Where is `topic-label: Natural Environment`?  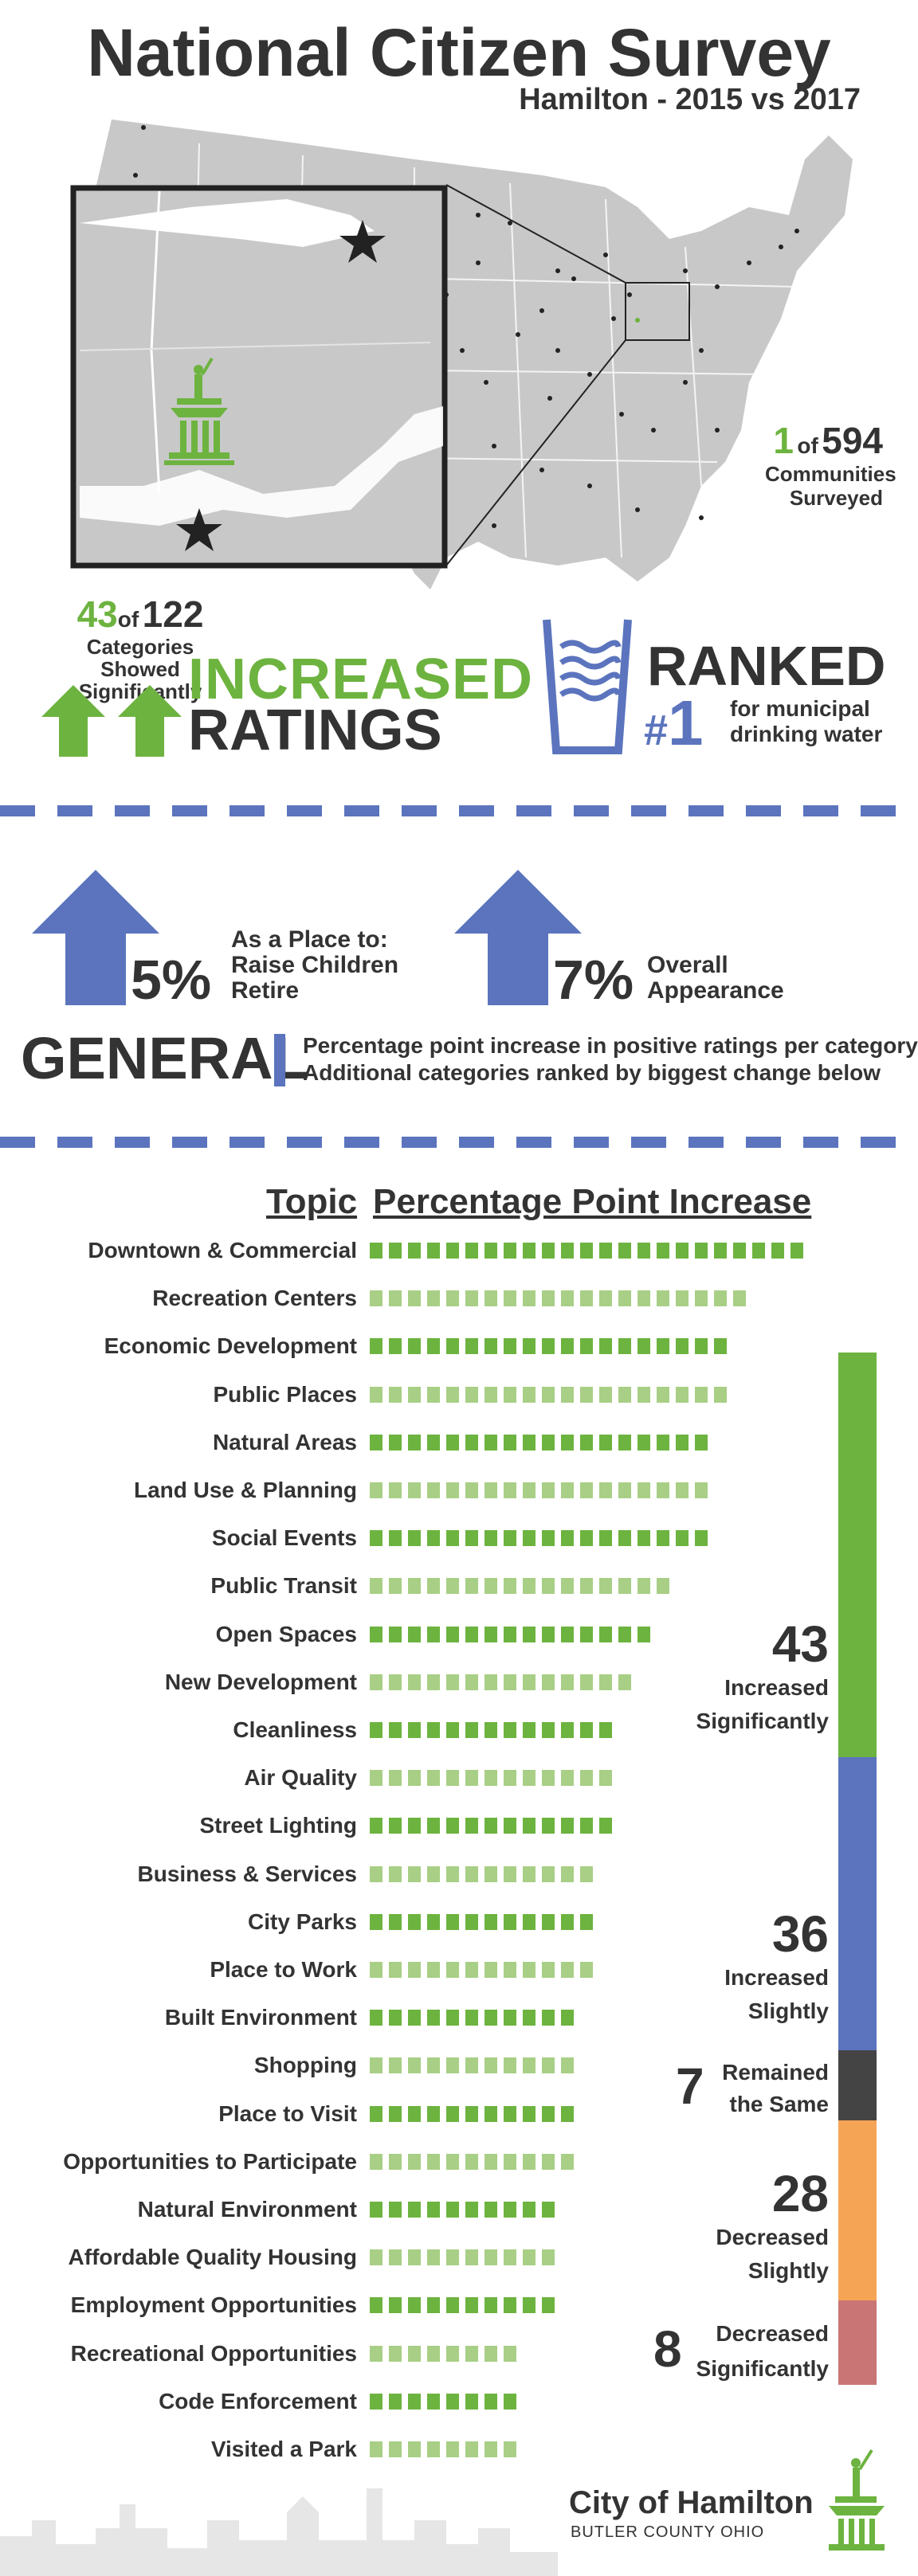
topic-label: Natural Environment is located at coordinates (247, 2209).